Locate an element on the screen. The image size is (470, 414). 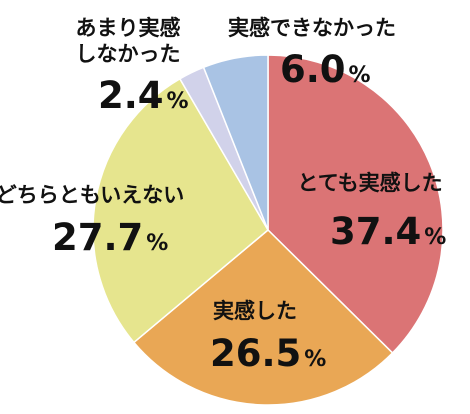
slice-label: 実感した is located at coordinates (255, 311).